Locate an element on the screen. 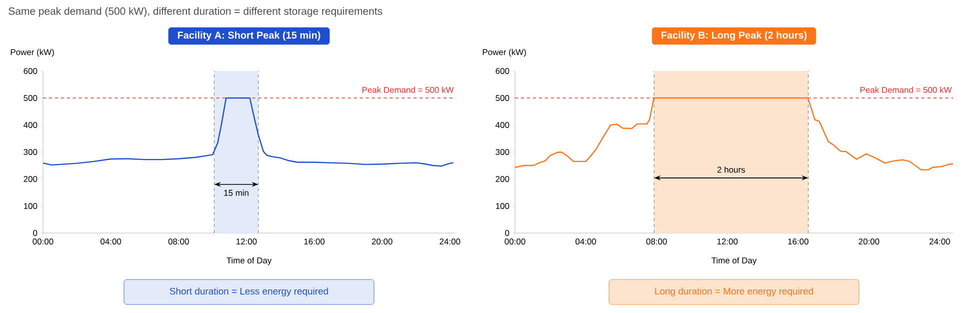 This screenshot has width=966, height=313. text: Long duration = More energy required is located at coordinates (734, 292).